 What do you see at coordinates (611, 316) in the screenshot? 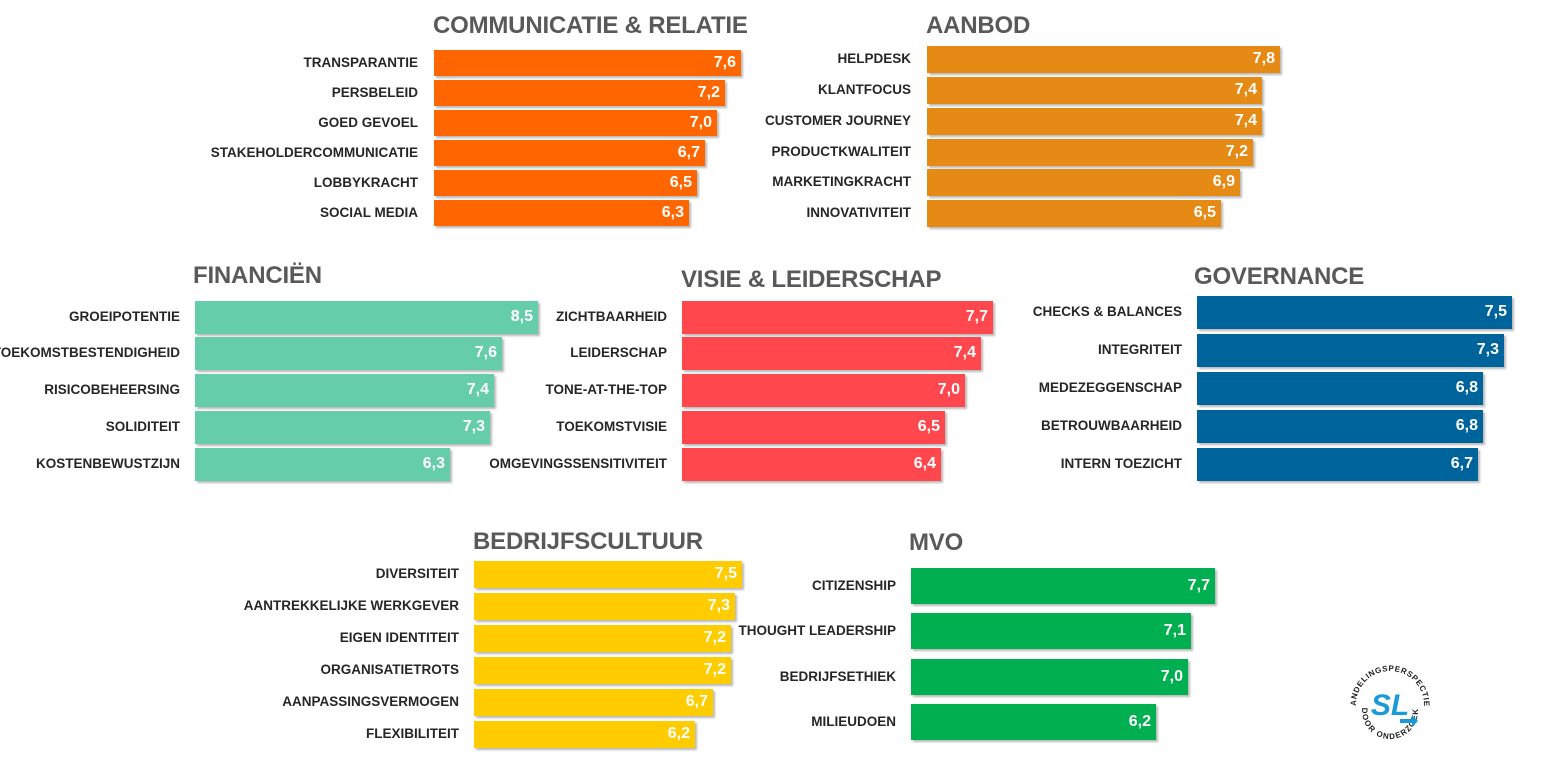
I see `category-label: ZICHTBAARHEID` at bounding box center [611, 316].